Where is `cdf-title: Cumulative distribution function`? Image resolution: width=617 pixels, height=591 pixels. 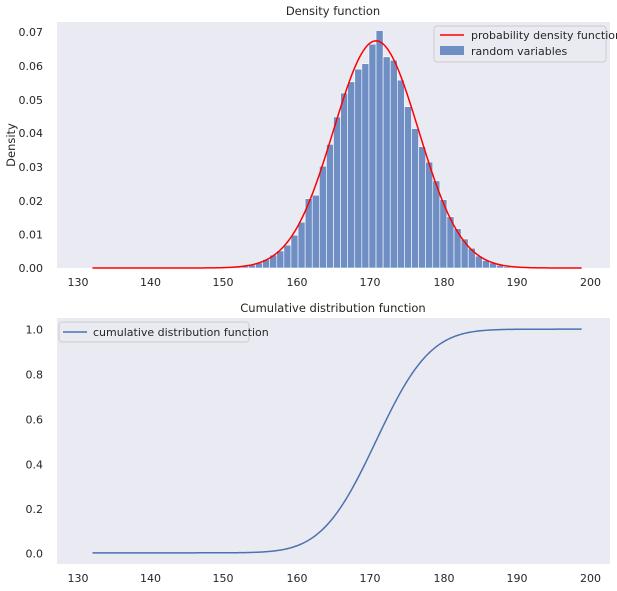
cdf-title: Cumulative distribution function is located at coordinates (332, 308).